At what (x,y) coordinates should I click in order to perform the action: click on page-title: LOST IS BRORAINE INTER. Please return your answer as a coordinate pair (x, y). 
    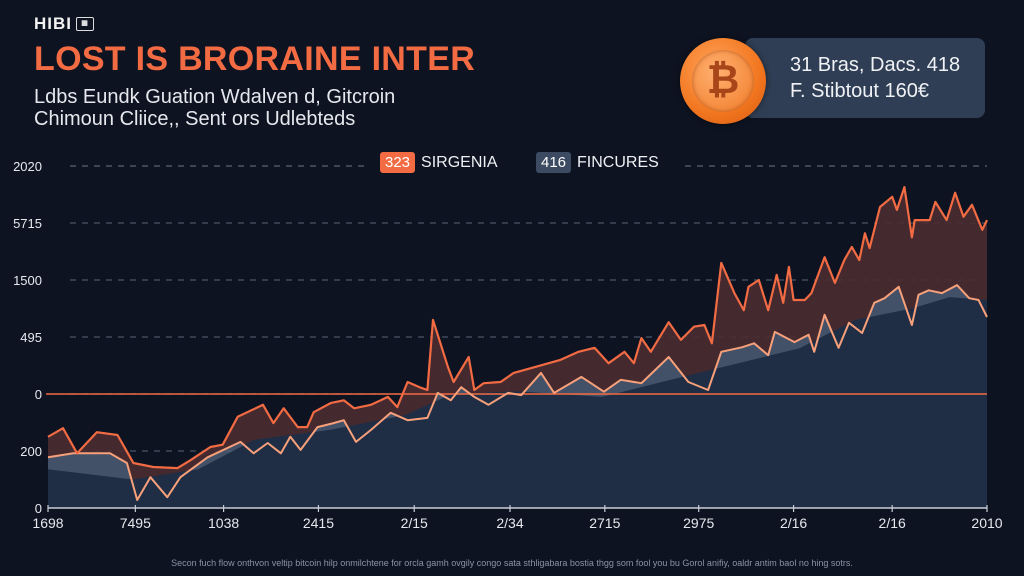
    Looking at the image, I should click on (255, 59).